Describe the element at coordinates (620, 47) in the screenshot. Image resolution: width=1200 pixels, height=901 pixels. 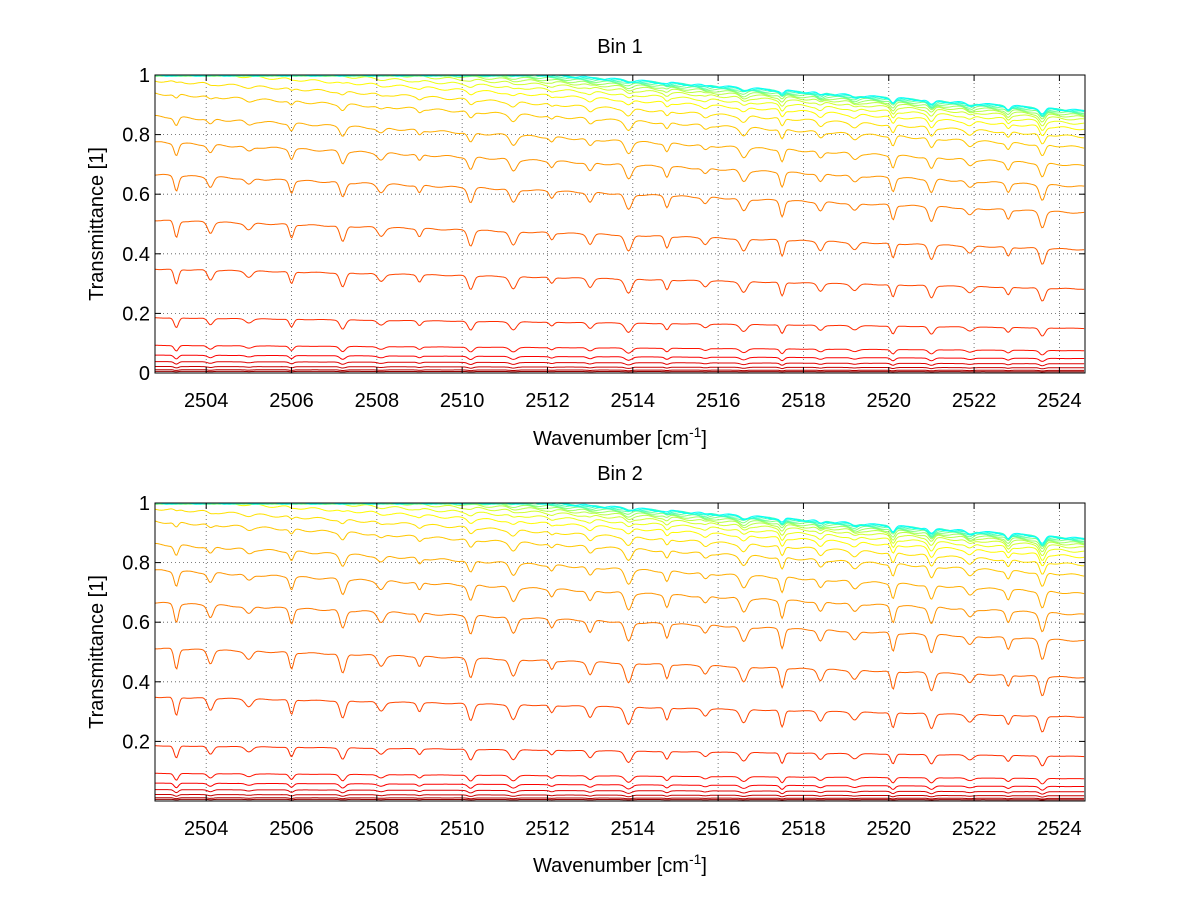
I see `chart-title: Bin 1` at that location.